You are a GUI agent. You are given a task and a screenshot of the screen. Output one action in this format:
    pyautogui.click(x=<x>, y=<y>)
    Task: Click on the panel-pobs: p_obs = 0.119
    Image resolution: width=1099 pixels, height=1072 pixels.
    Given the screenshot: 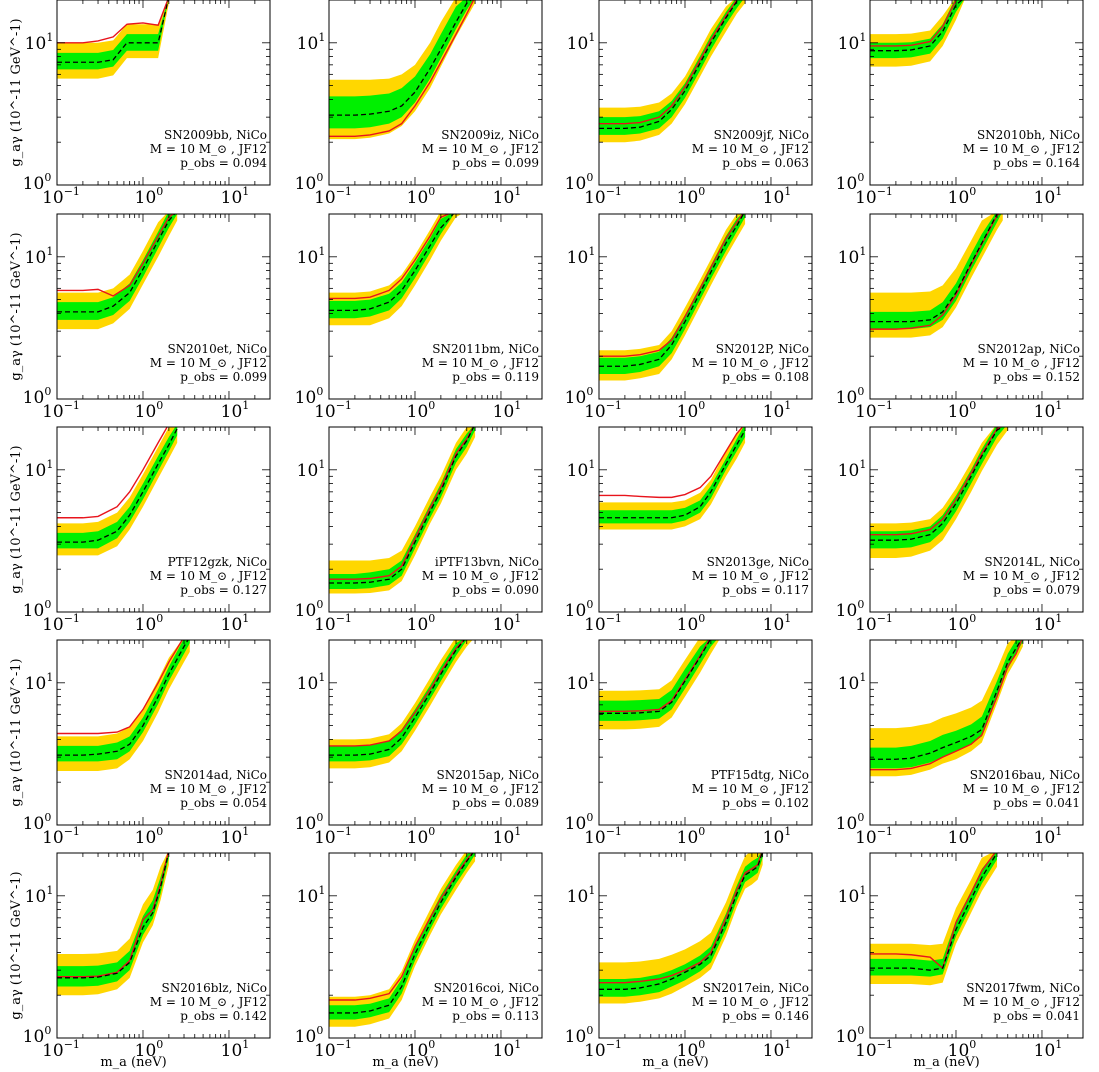 What is the action you would take?
    pyautogui.click(x=495, y=377)
    